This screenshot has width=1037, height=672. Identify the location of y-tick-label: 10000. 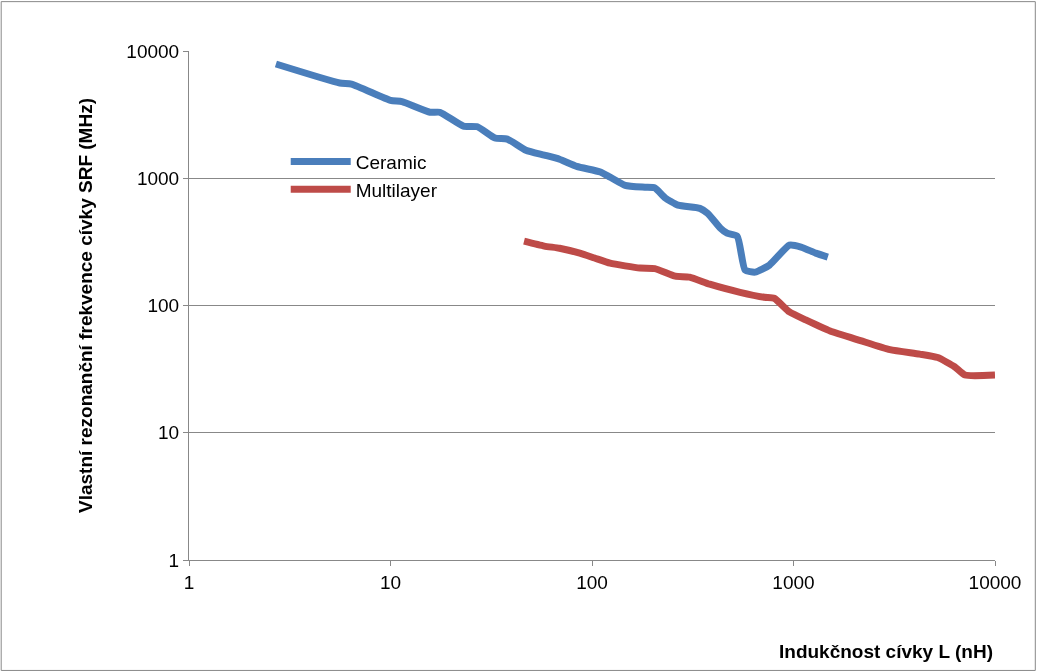
(153, 51).